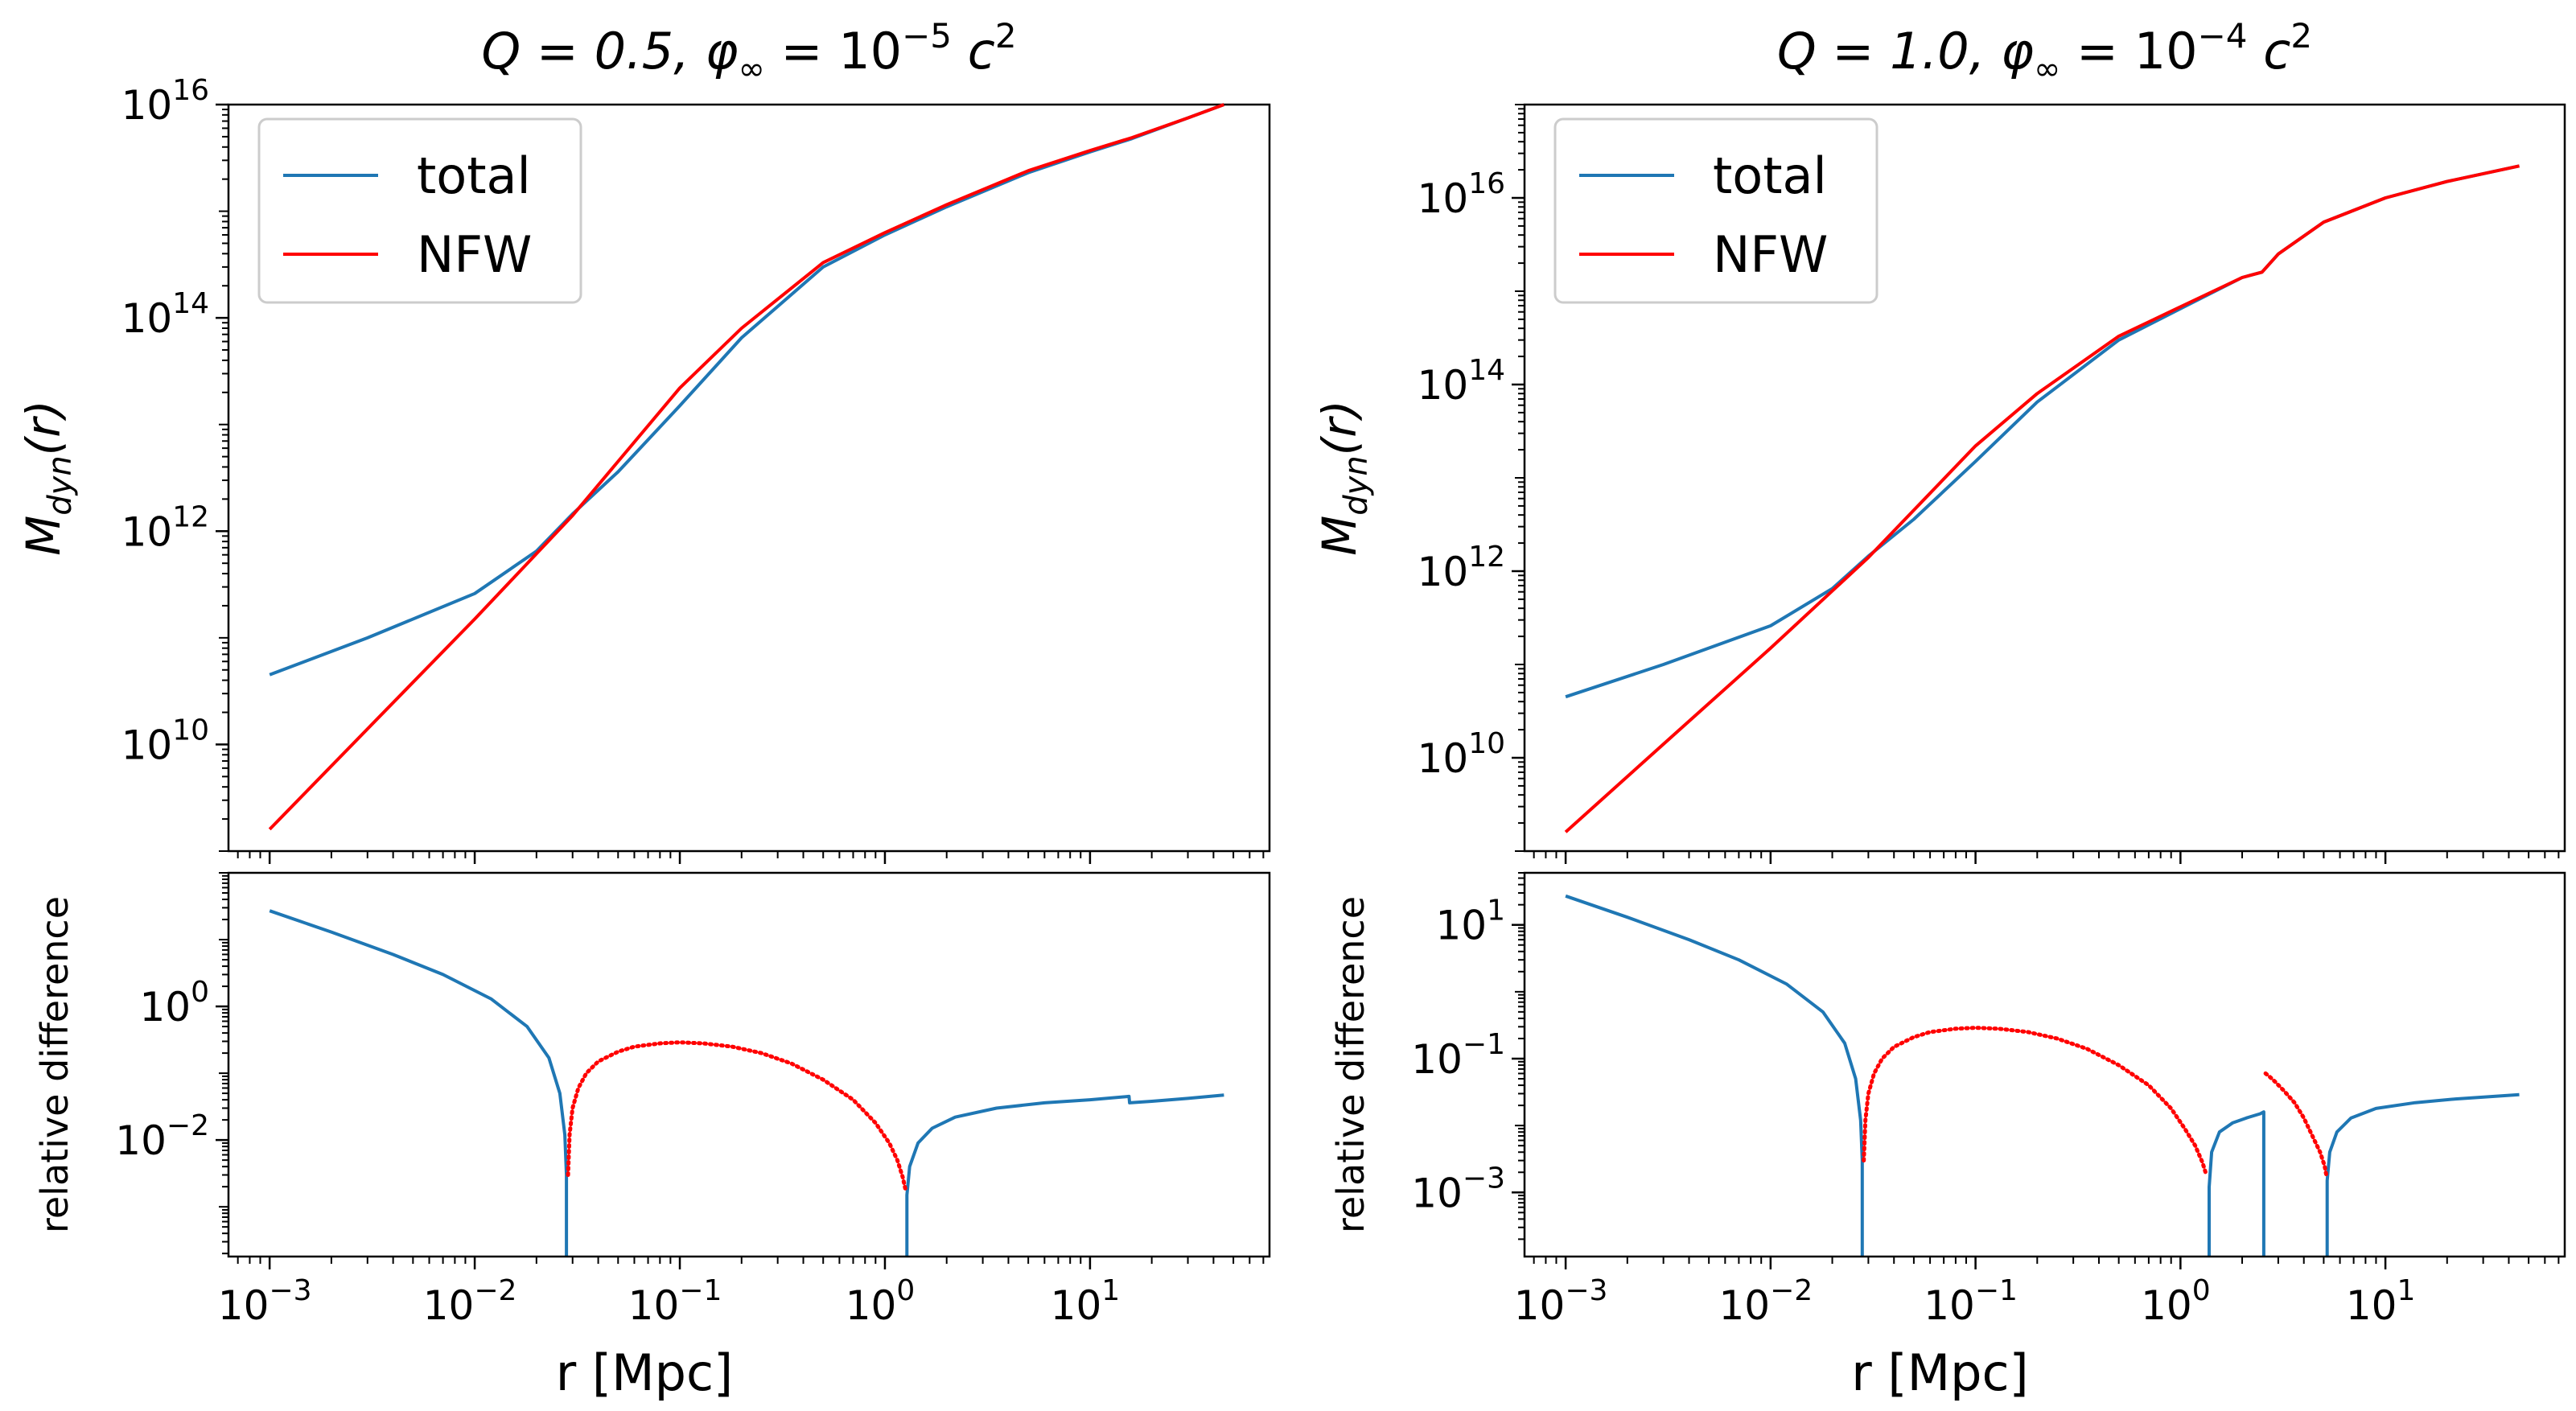  I want to click on y-tick-label: 10⁻³, so click(1458, 1189).